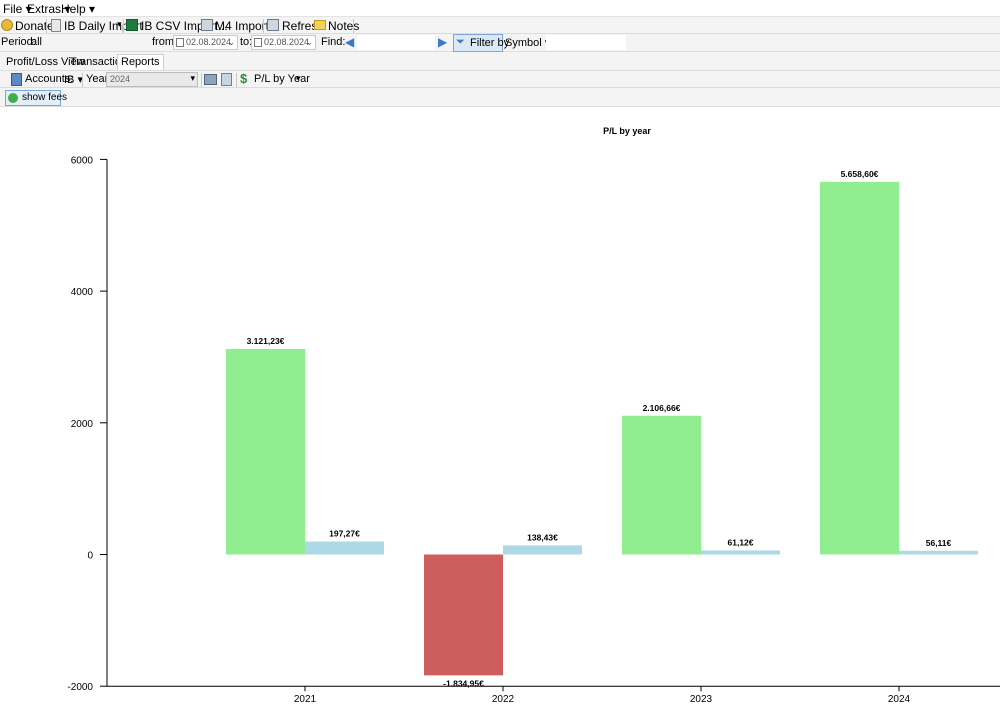  What do you see at coordinates (490, 43) in the screenshot?
I see `filter-by-label: Filter by` at bounding box center [490, 43].